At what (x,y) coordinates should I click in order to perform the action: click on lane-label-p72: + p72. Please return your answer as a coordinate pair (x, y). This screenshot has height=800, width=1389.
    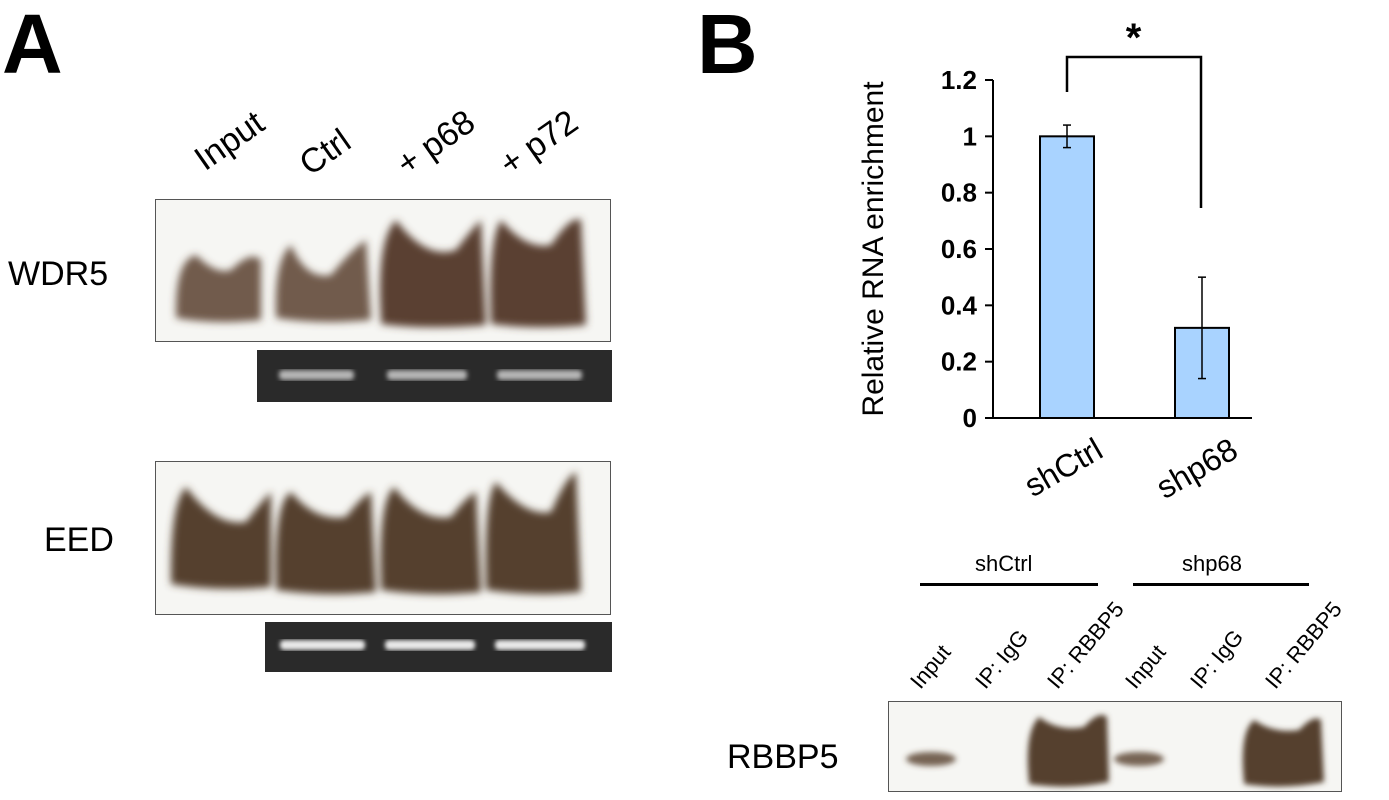
    Looking at the image, I should click on (538, 143).